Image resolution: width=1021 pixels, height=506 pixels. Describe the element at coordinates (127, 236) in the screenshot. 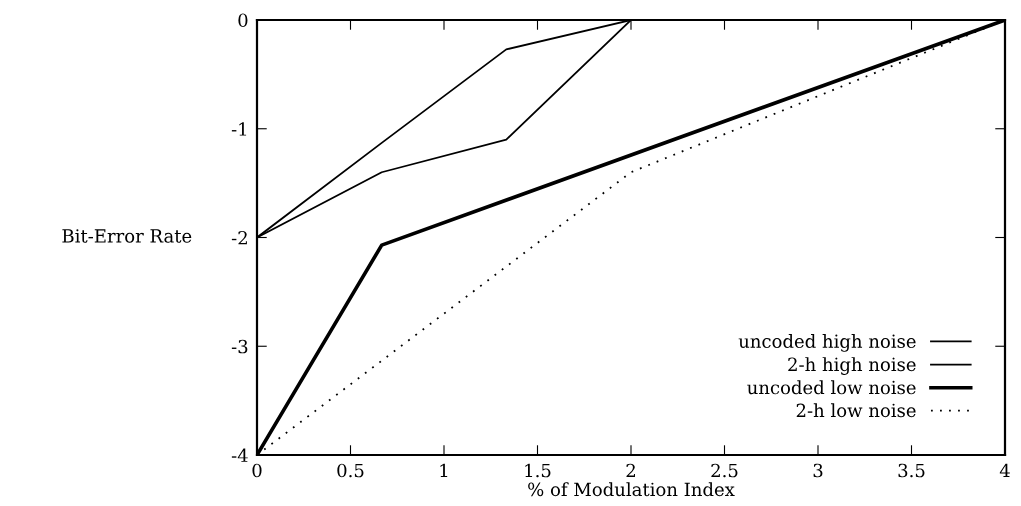

I see `y-axis-title: Bit-Error Rate` at that location.